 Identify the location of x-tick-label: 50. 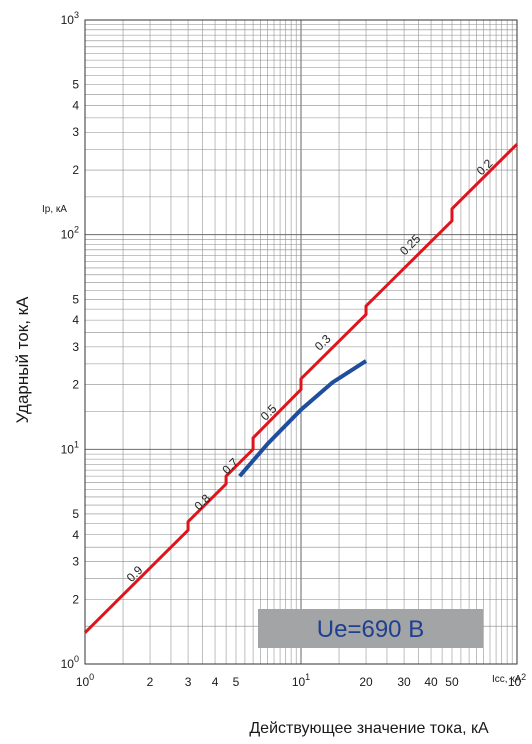
(452, 682).